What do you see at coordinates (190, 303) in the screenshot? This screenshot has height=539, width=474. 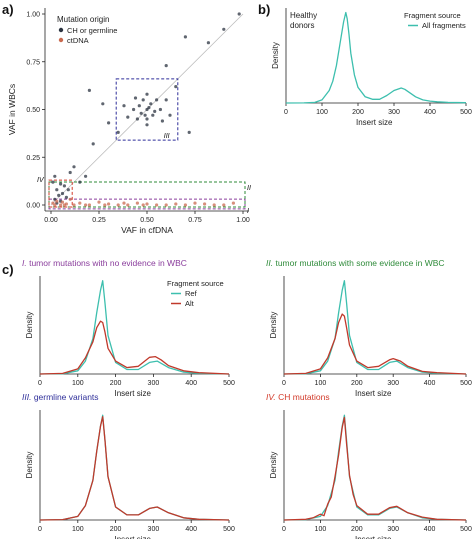 I see `c1-legend-label: Alt` at bounding box center [190, 303].